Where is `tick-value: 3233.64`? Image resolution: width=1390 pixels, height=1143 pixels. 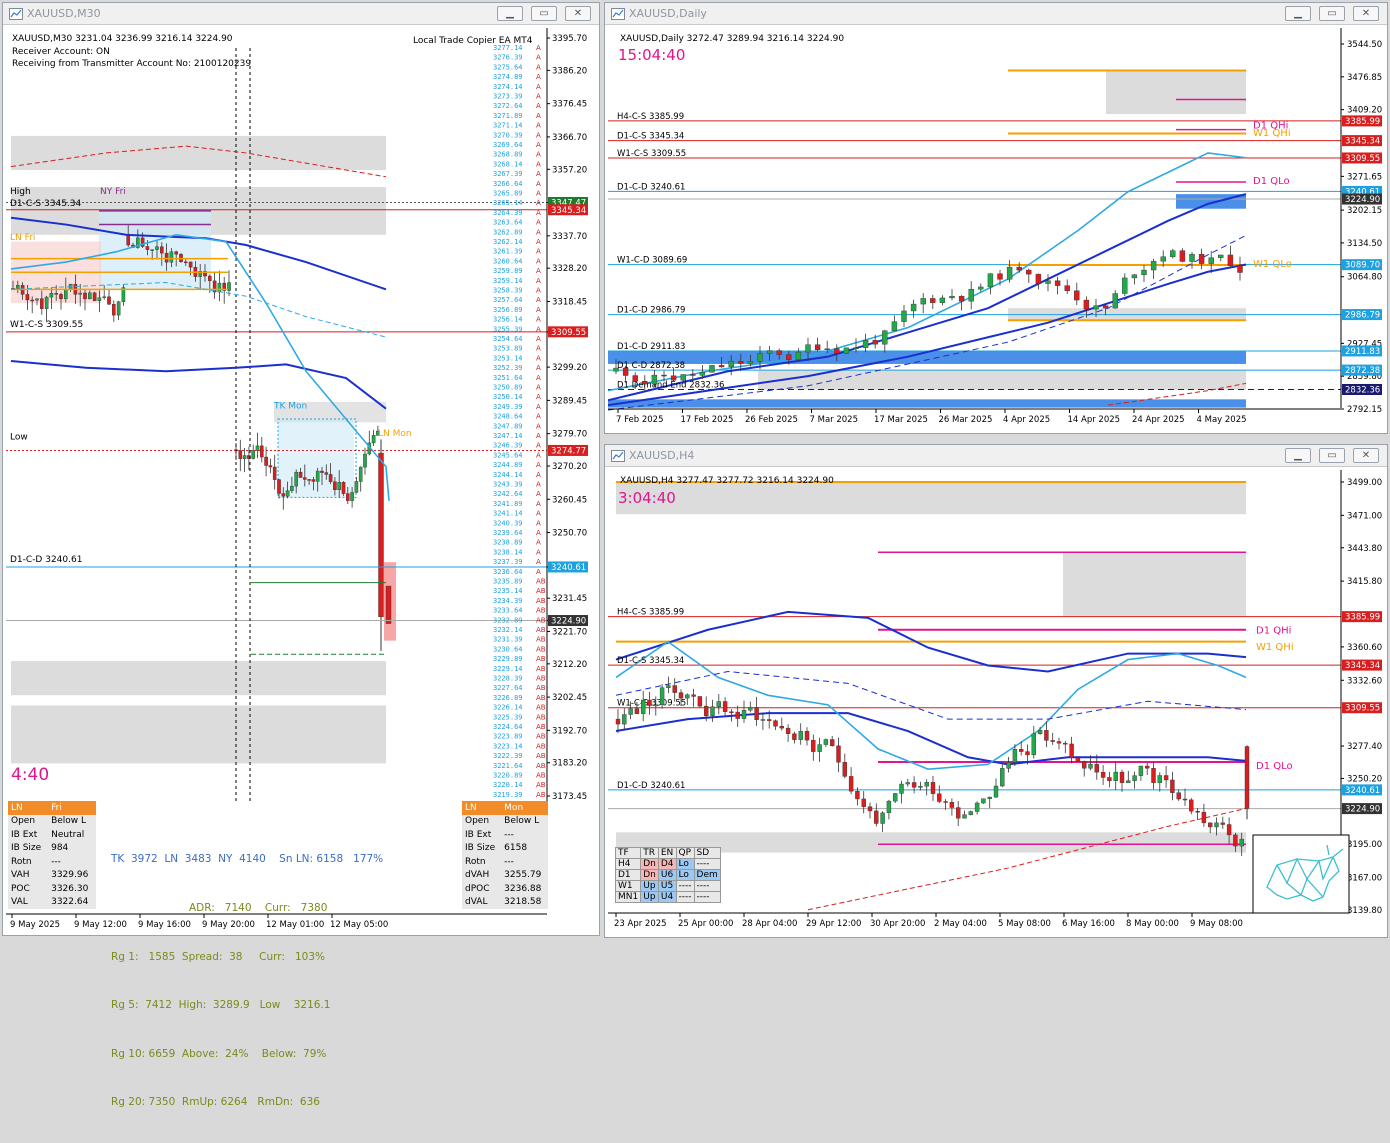
tick-value: 3233.64 is located at coordinates (508, 611).